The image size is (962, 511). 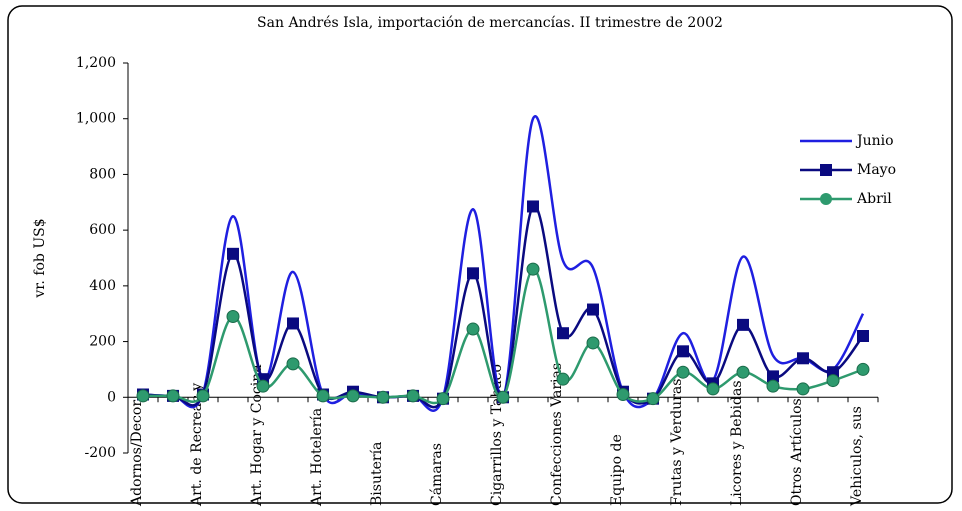 I want to click on y-tick-label: 200, so click(x=102, y=342).